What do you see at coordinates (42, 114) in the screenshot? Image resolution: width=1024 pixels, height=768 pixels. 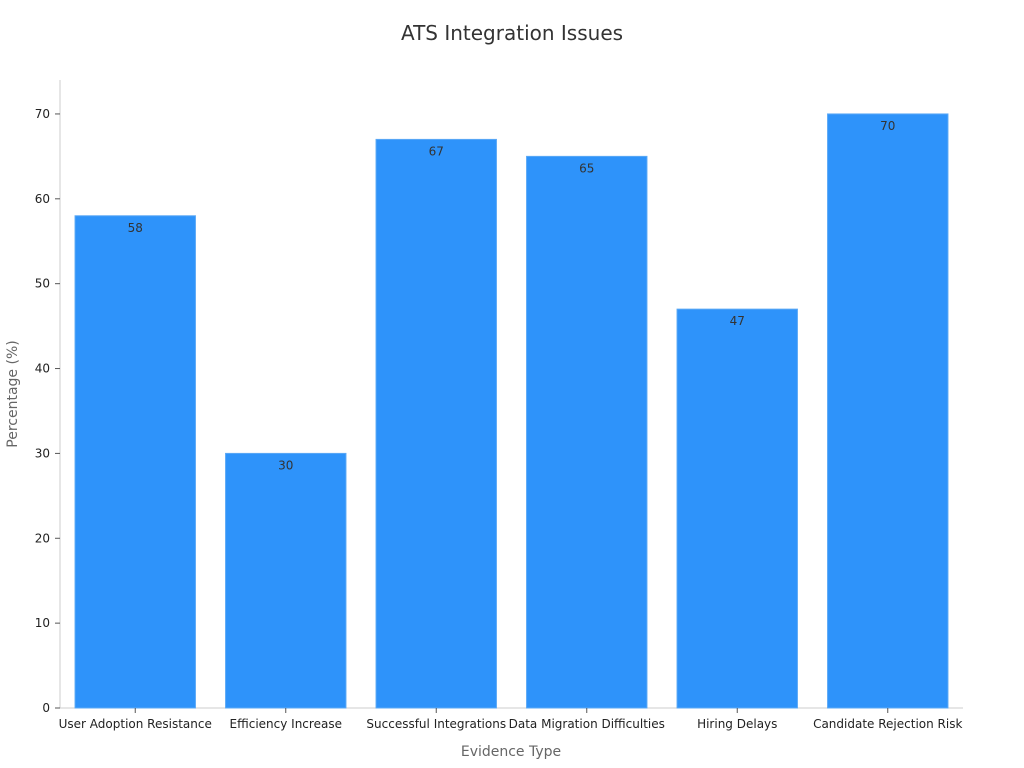 I see `y-tick-label: 70` at bounding box center [42, 114].